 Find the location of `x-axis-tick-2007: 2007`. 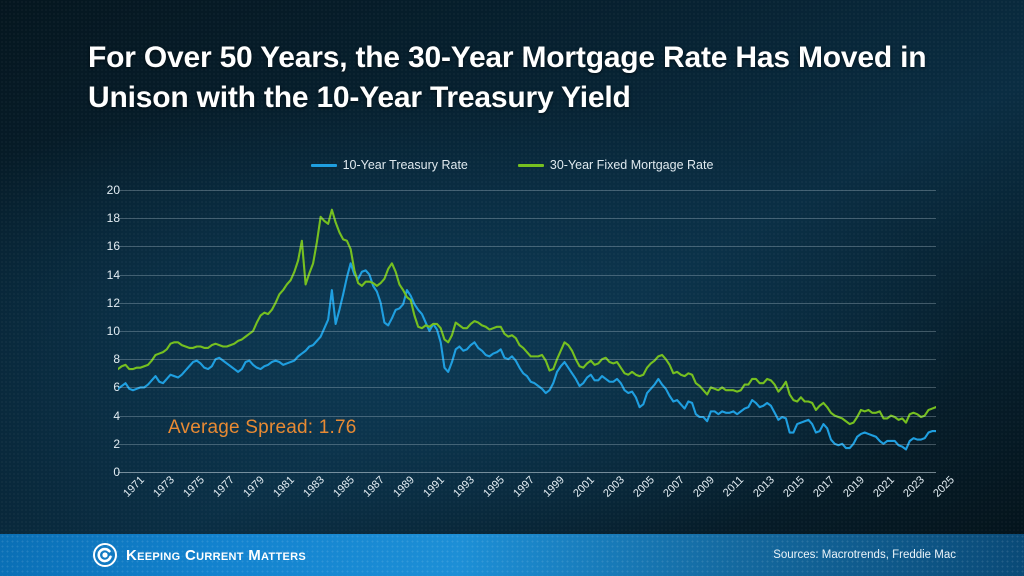

x-axis-tick-2007: 2007 is located at coordinates (674, 487).